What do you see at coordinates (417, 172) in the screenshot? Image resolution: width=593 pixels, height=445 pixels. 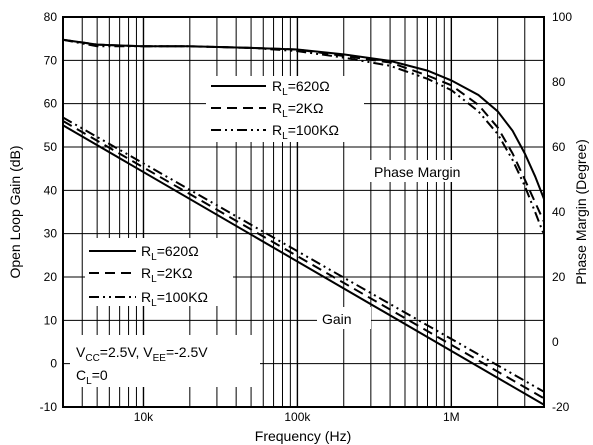 I see `phase-margin-label: Phase Margin` at bounding box center [417, 172].